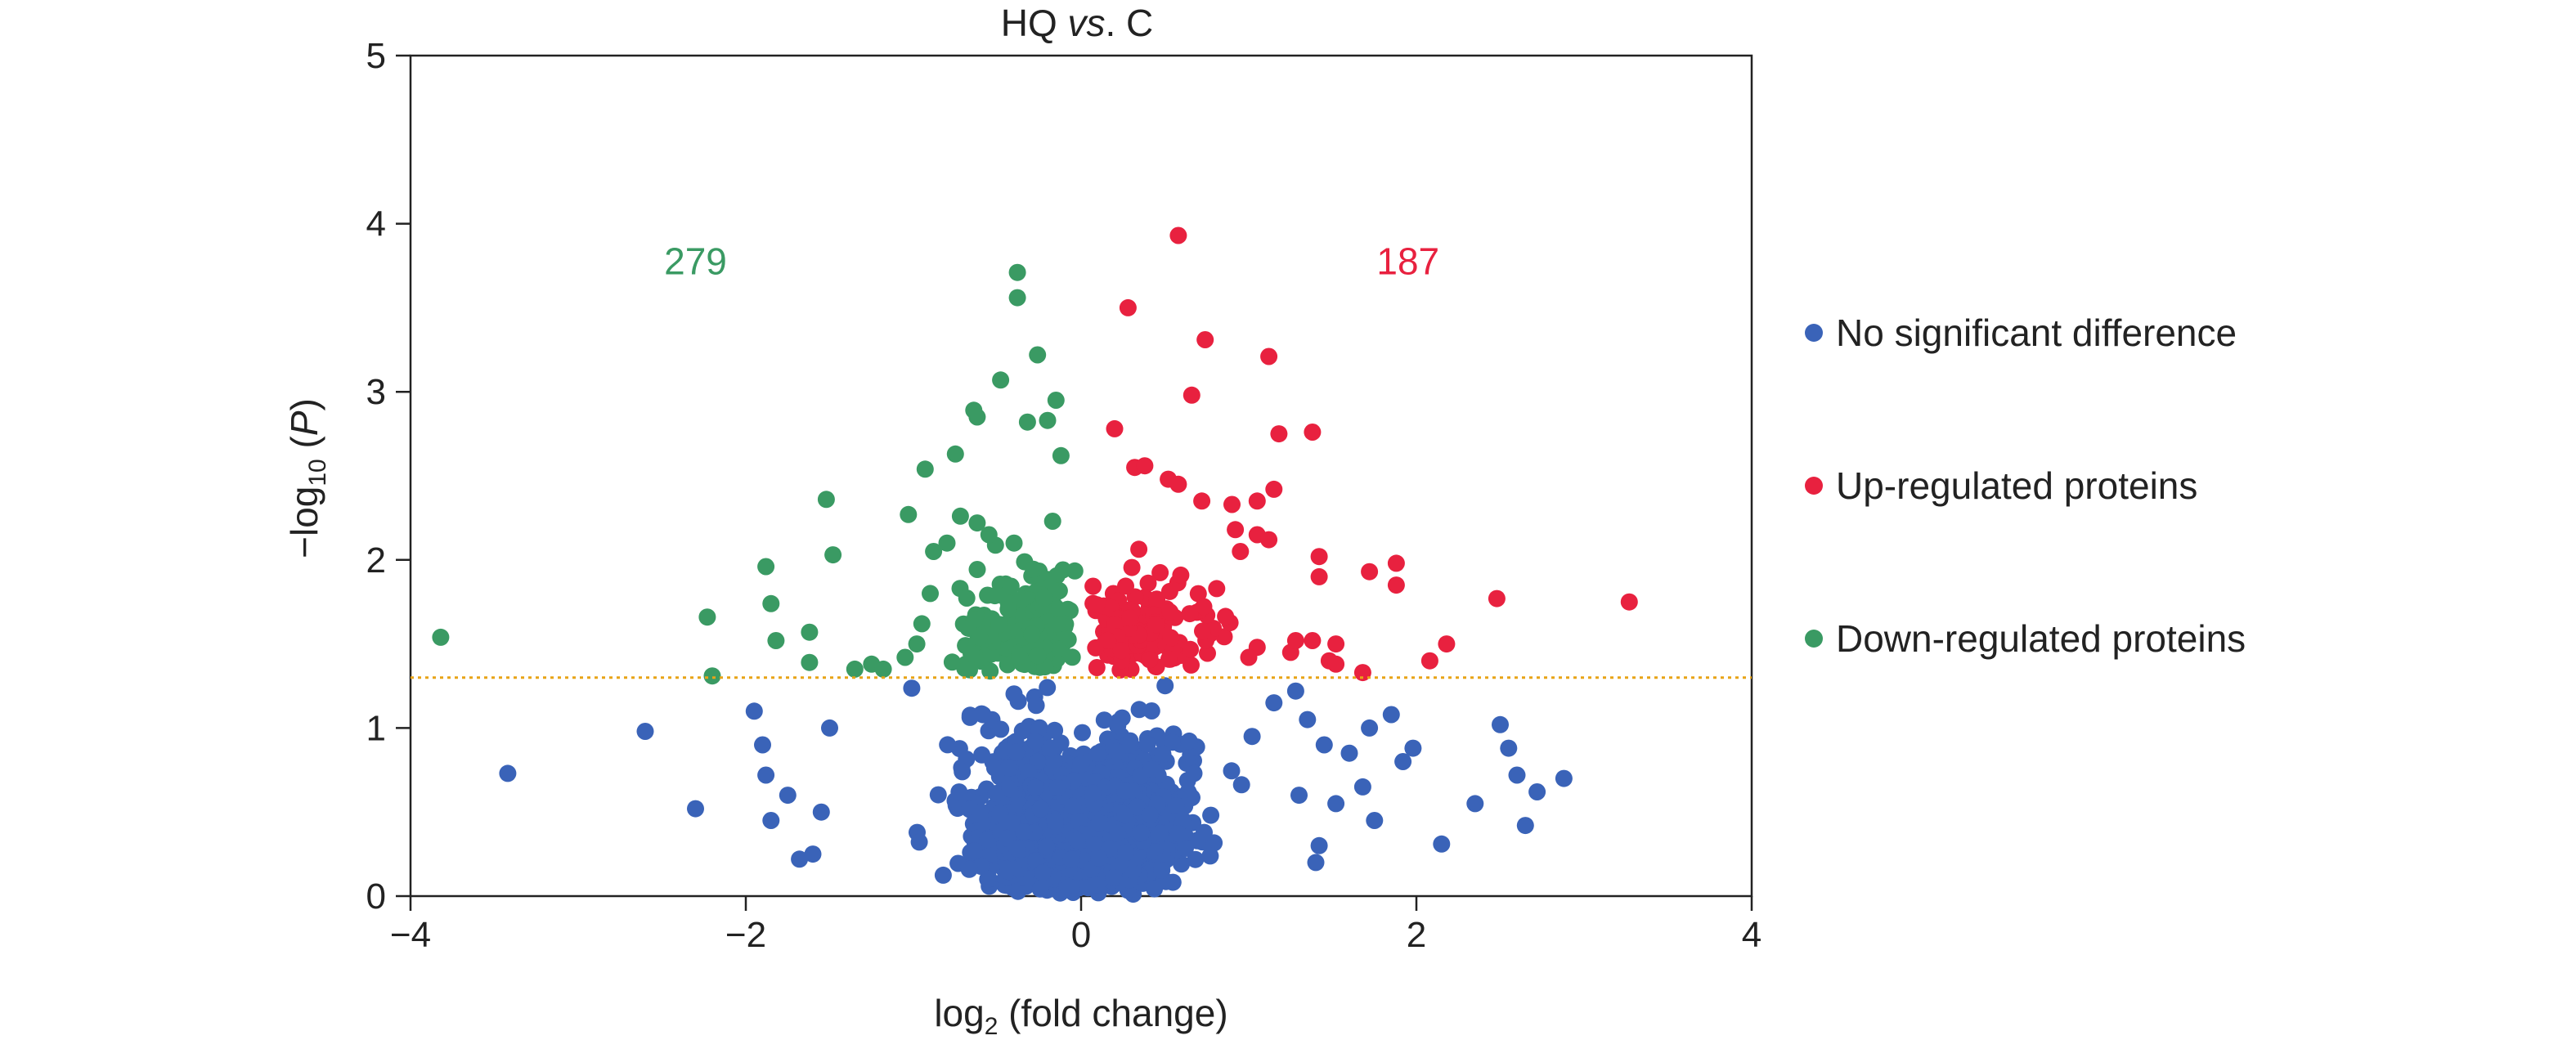 Image resolution: width=2576 pixels, height=1049 pixels. I want to click on y-tick-label: 4, so click(376, 224).